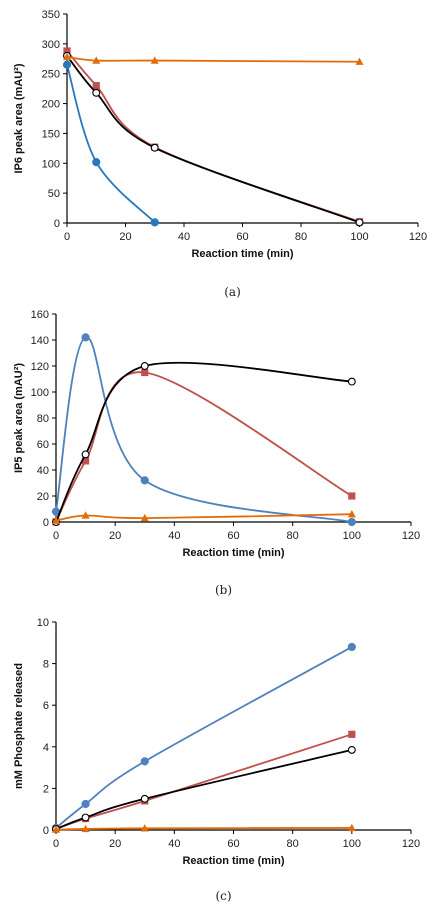  Describe the element at coordinates (51, 15) in the screenshot. I see `y-tick-label: 350` at that location.